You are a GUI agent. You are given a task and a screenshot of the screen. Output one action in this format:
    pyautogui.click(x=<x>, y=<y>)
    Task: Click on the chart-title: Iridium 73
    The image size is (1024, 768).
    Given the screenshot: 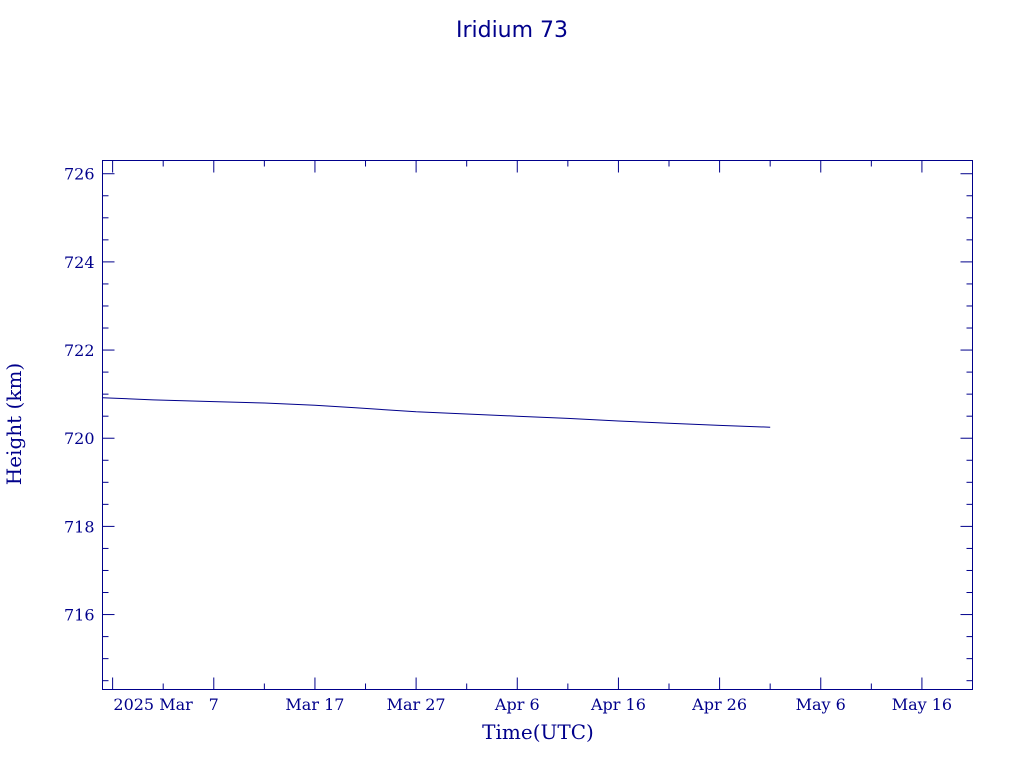 What is the action you would take?
    pyautogui.click(x=512, y=30)
    